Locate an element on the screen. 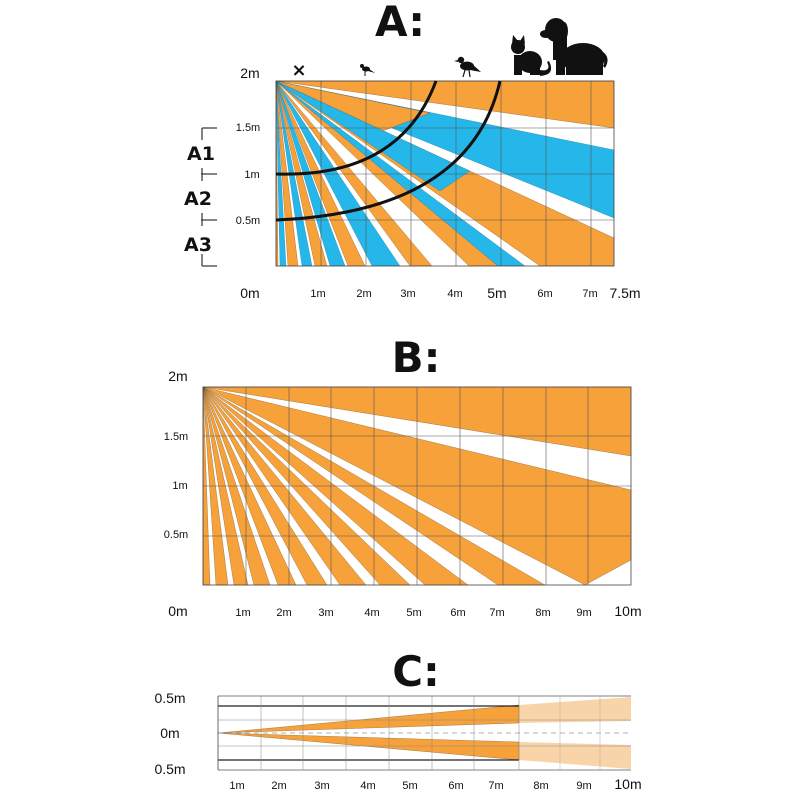 This screenshot has height=800, width=800. b-x-label-5m: 5m is located at coordinates (413, 613).